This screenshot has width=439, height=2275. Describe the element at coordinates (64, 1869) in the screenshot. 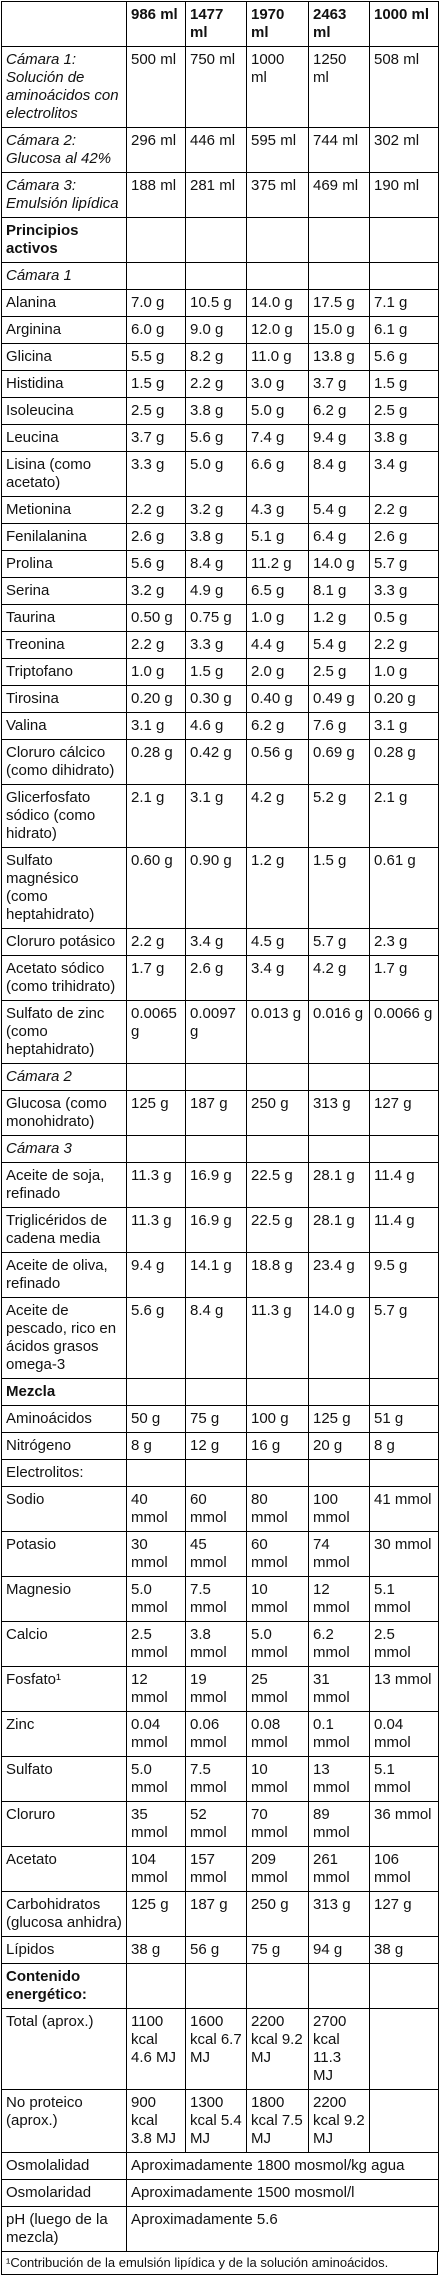

I see `row-label: Acetato` at that location.